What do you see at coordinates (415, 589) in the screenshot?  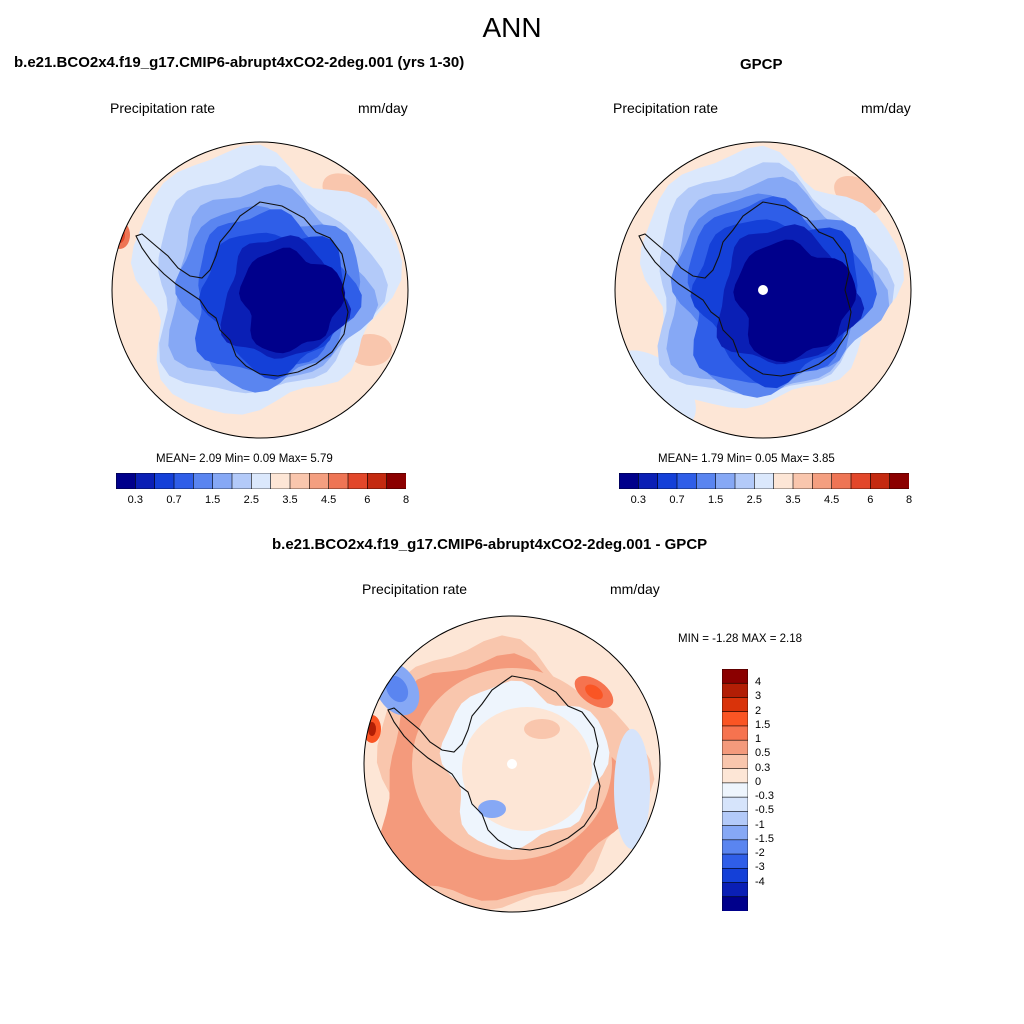 I see `panel-3-variable-label: Precipitation rate` at bounding box center [415, 589].